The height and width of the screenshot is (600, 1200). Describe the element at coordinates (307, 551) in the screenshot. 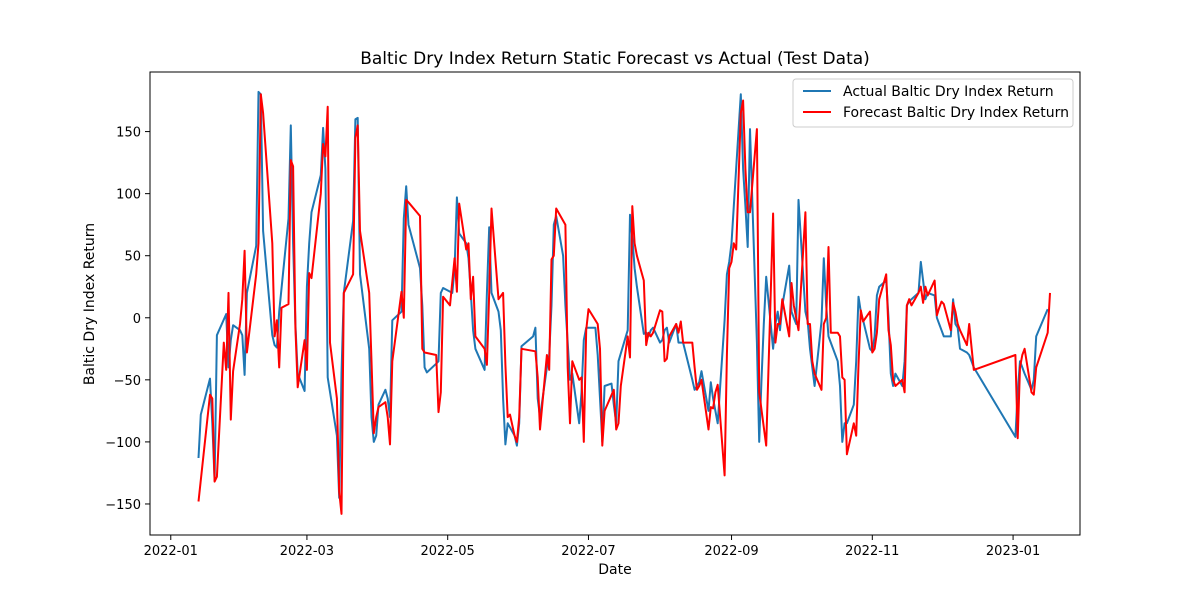

I see `x-tick-label: 2022-03` at that location.